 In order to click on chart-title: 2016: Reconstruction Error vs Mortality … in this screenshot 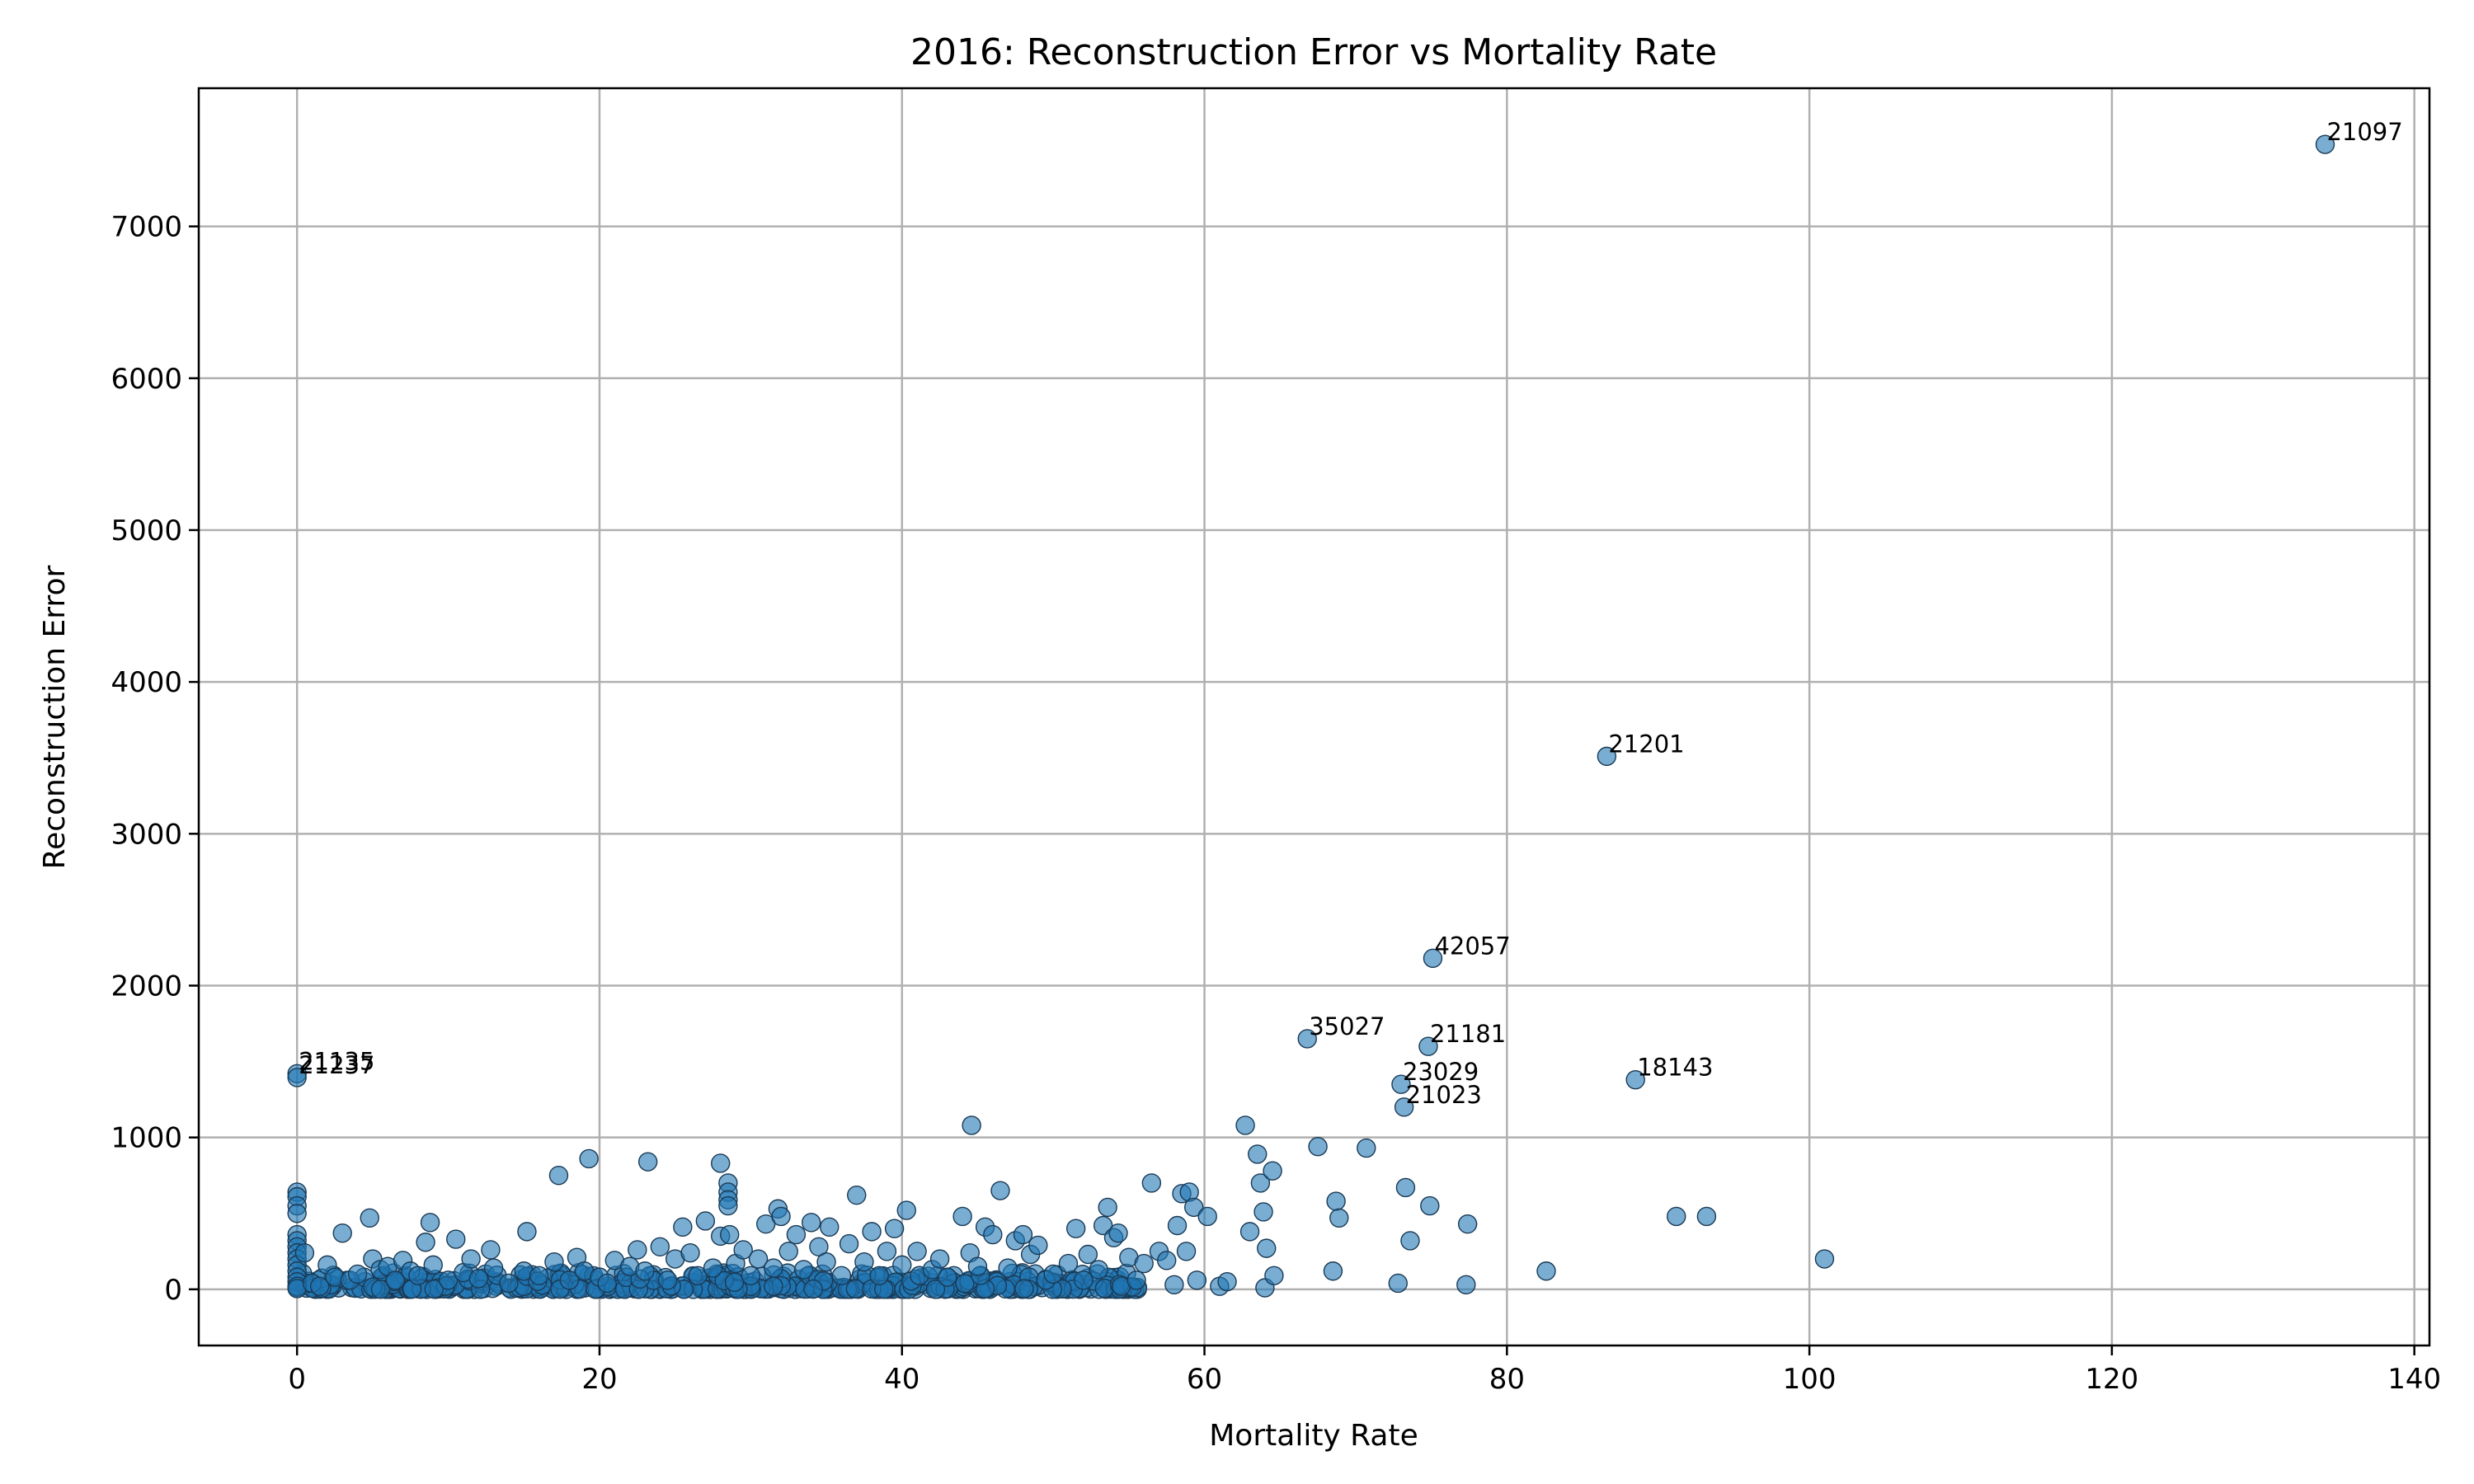, I will do `click(1313, 52)`.